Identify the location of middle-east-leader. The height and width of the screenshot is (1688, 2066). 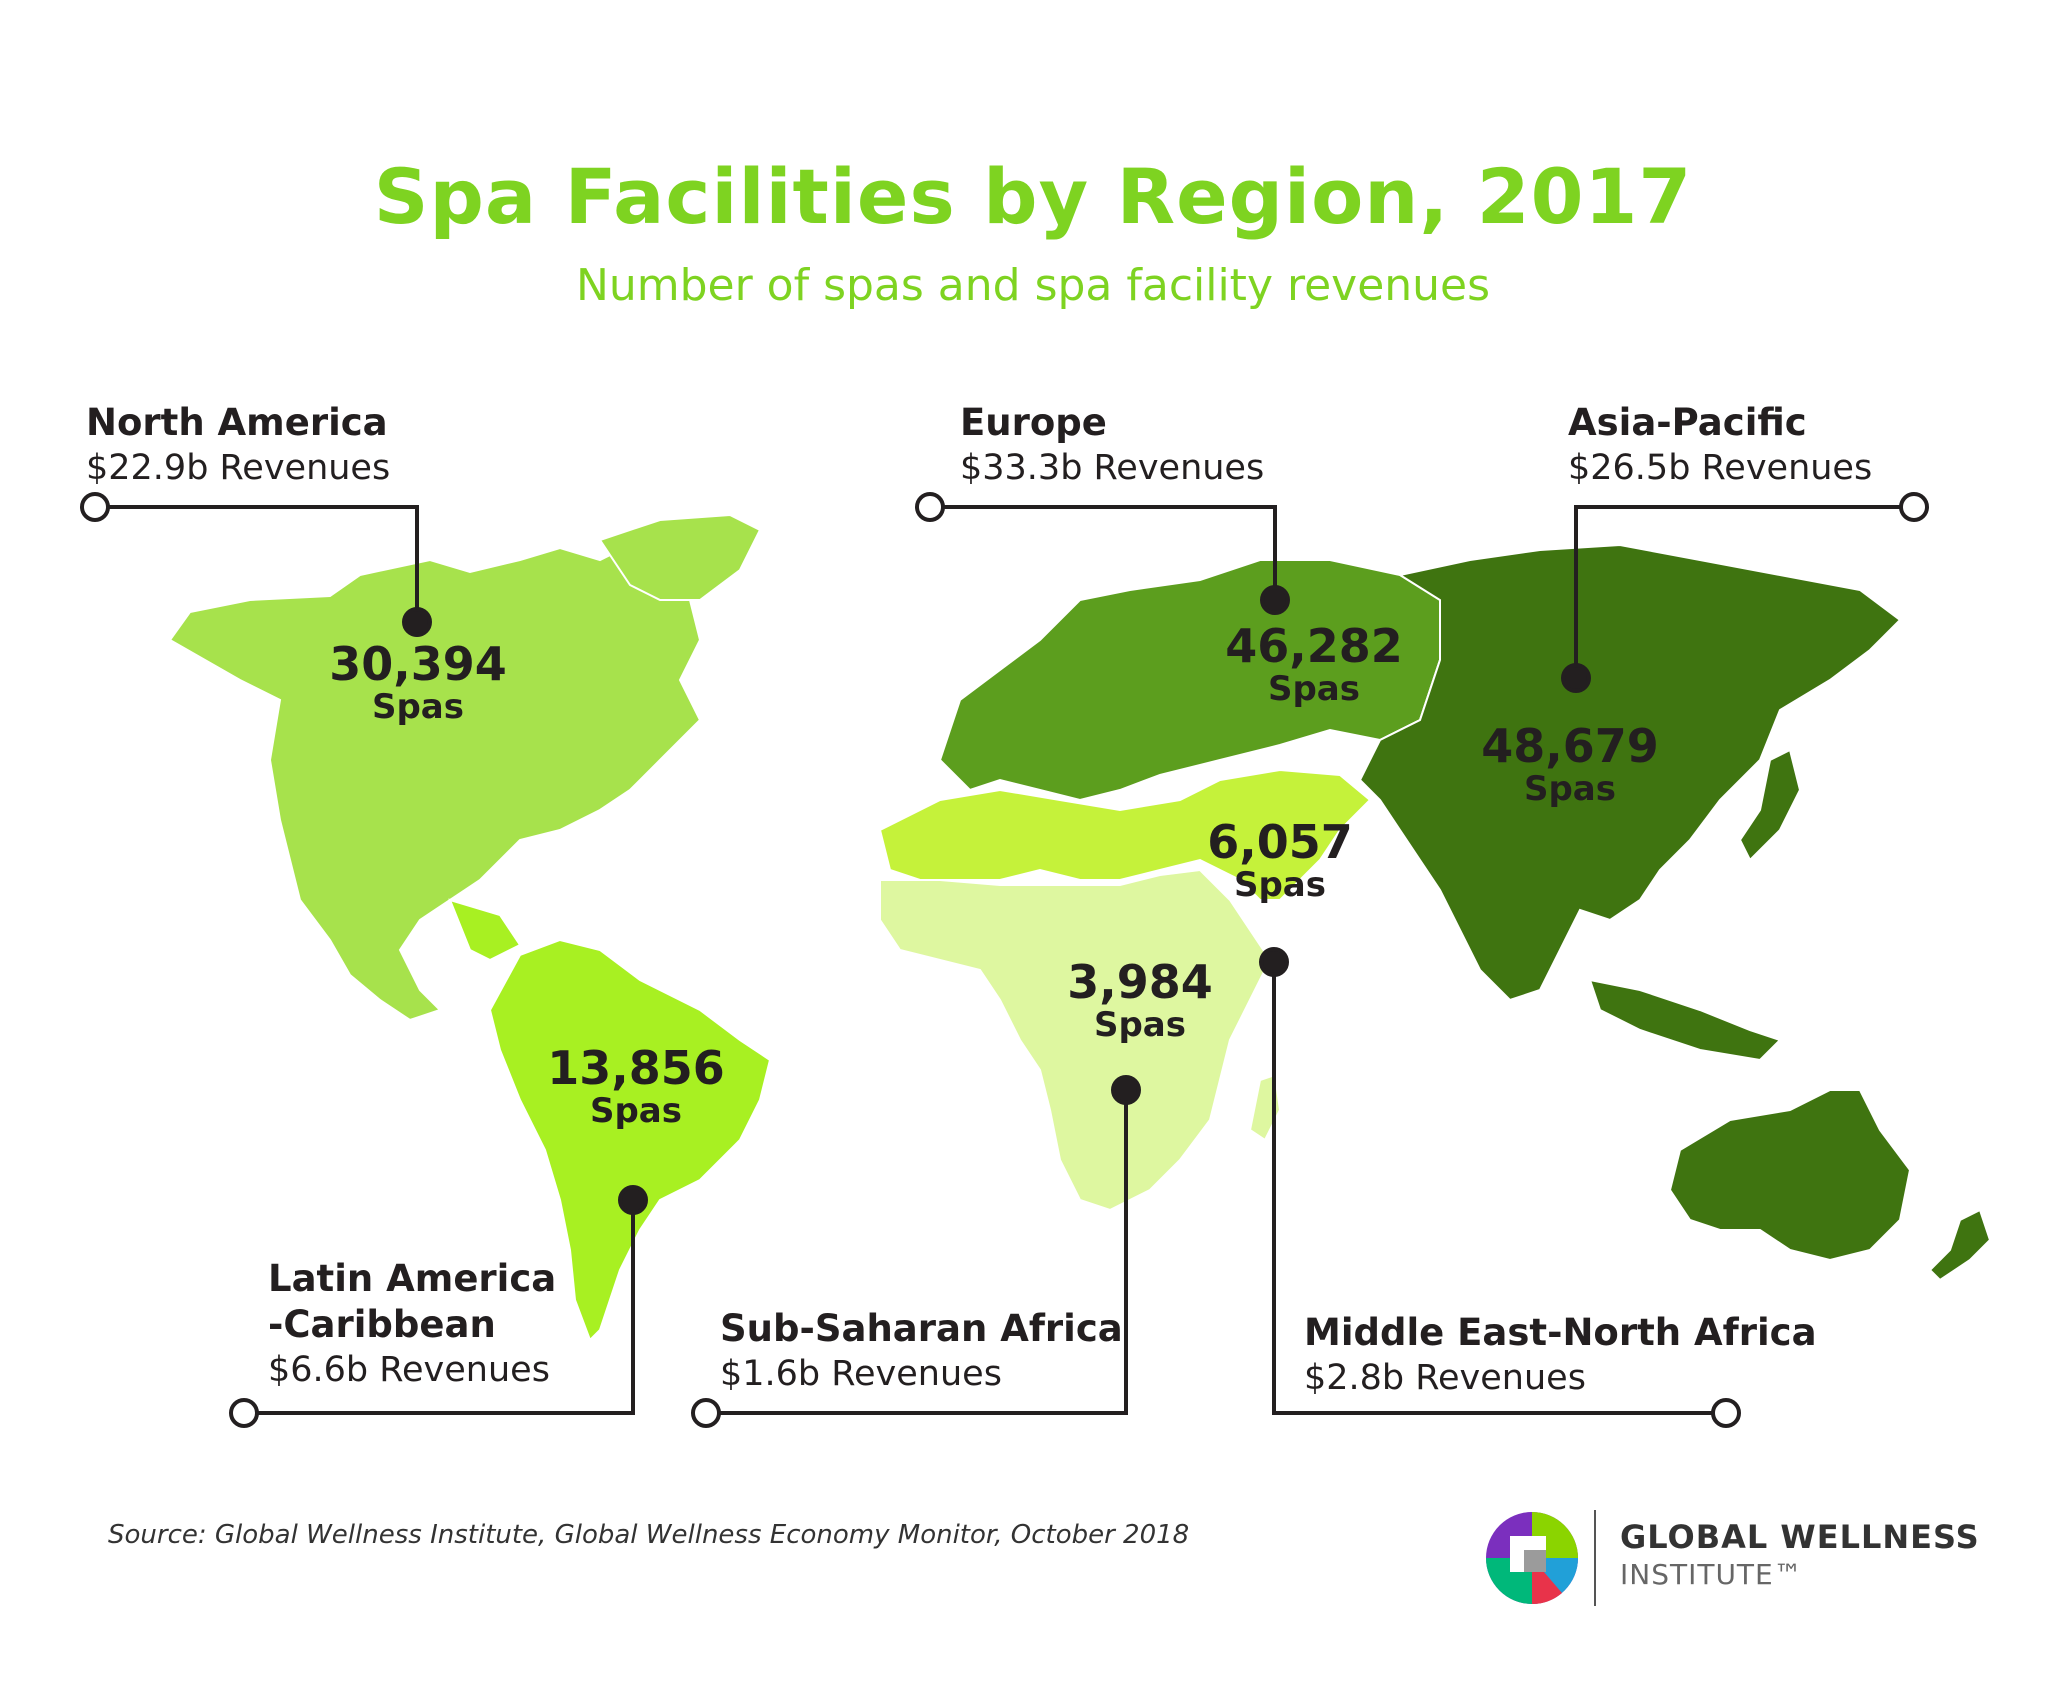
(1499, 1188).